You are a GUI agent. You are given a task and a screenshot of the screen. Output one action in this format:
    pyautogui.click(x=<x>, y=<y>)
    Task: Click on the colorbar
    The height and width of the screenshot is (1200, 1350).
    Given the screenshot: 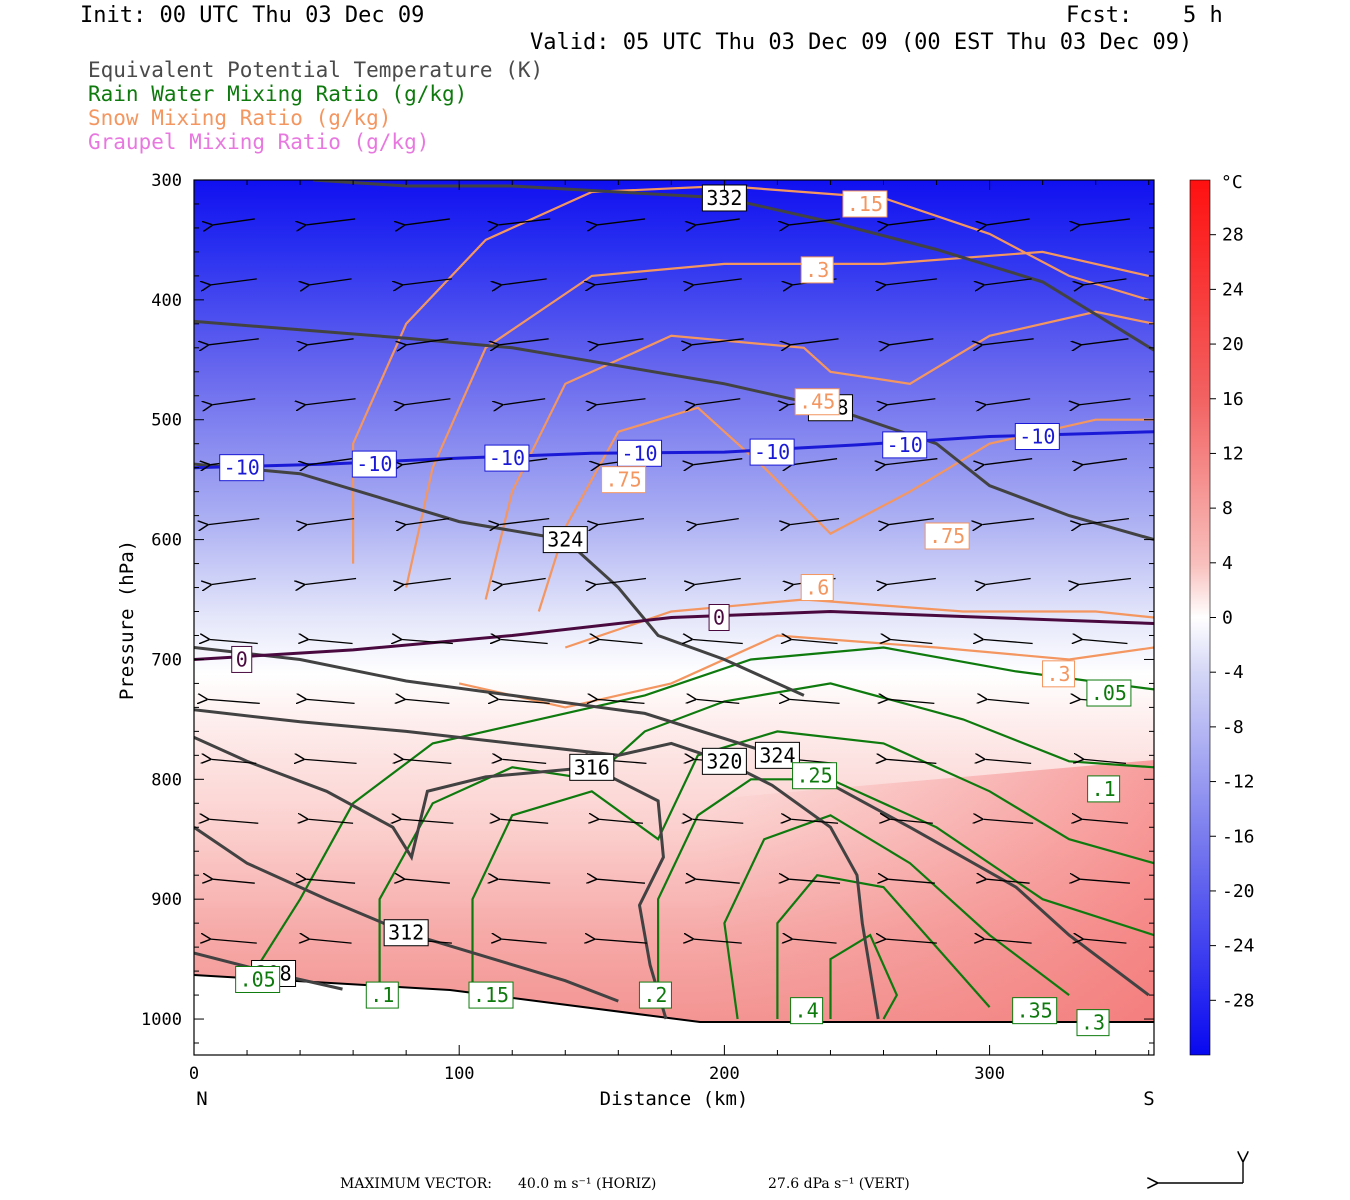 What is the action you would take?
    pyautogui.click(x=1200, y=617)
    